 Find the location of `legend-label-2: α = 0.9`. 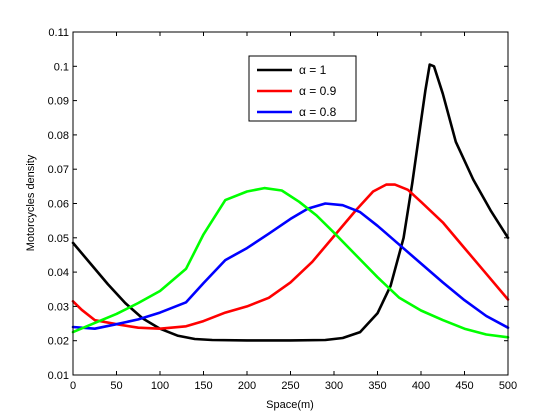

legend-label-2: α = 0.9 is located at coordinates (318, 91).